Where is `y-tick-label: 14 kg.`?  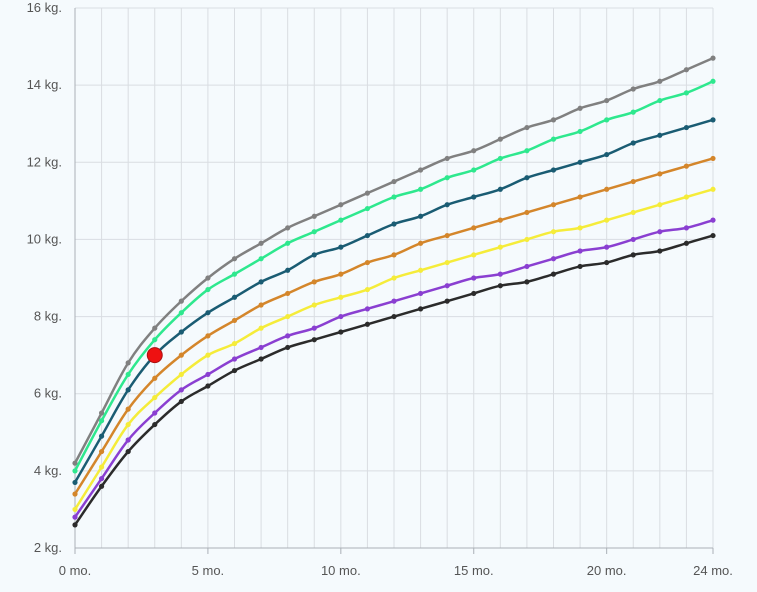 y-tick-label: 14 kg. is located at coordinates (44, 84).